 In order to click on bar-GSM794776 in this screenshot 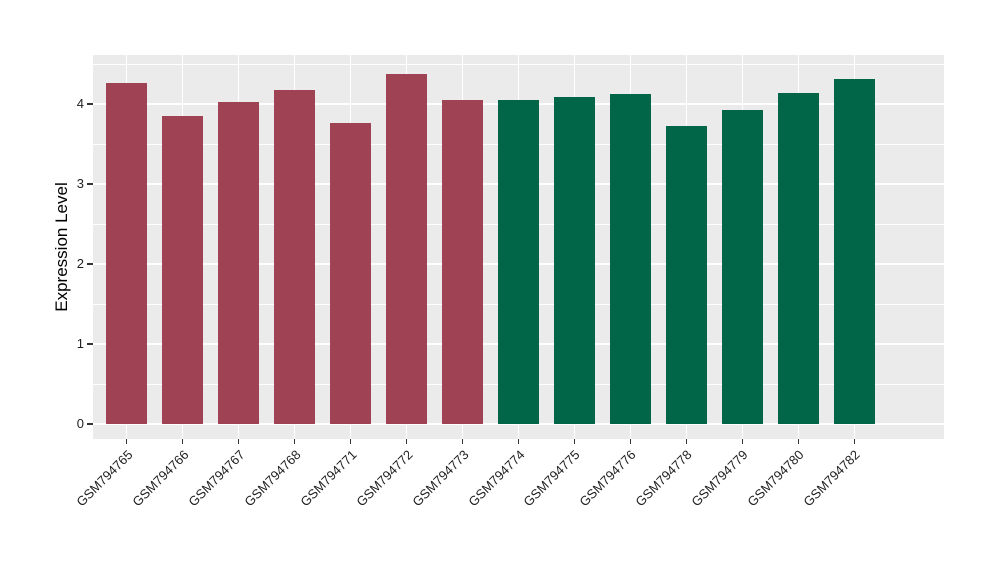, I will do `click(630, 258)`.